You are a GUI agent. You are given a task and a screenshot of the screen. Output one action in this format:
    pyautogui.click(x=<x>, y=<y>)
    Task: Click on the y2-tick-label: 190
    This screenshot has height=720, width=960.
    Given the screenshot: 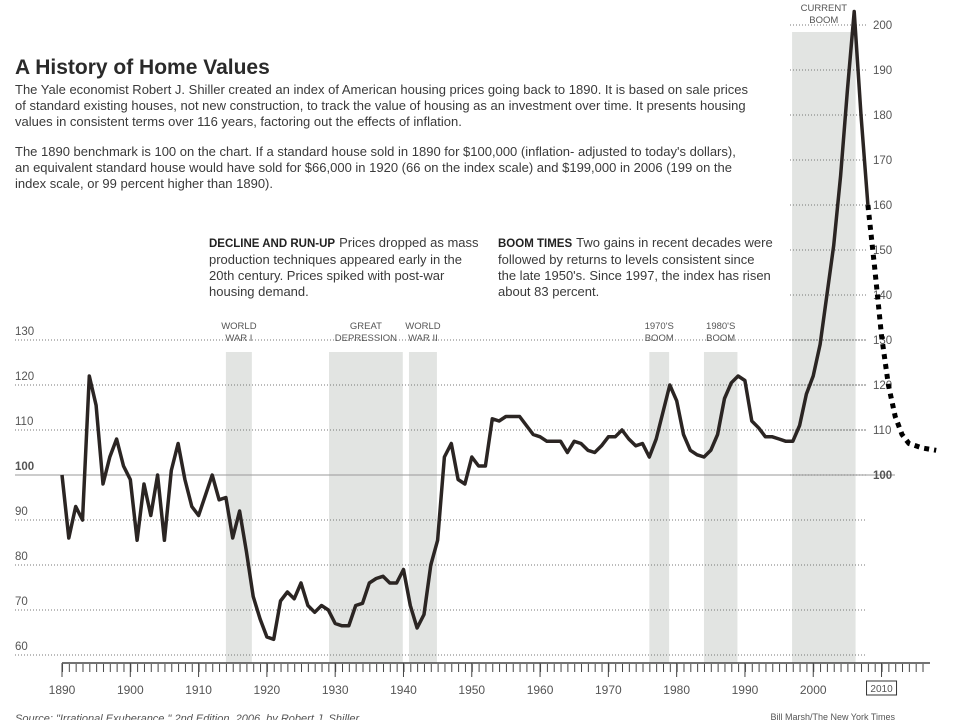 What is the action you would take?
    pyautogui.click(x=882, y=71)
    